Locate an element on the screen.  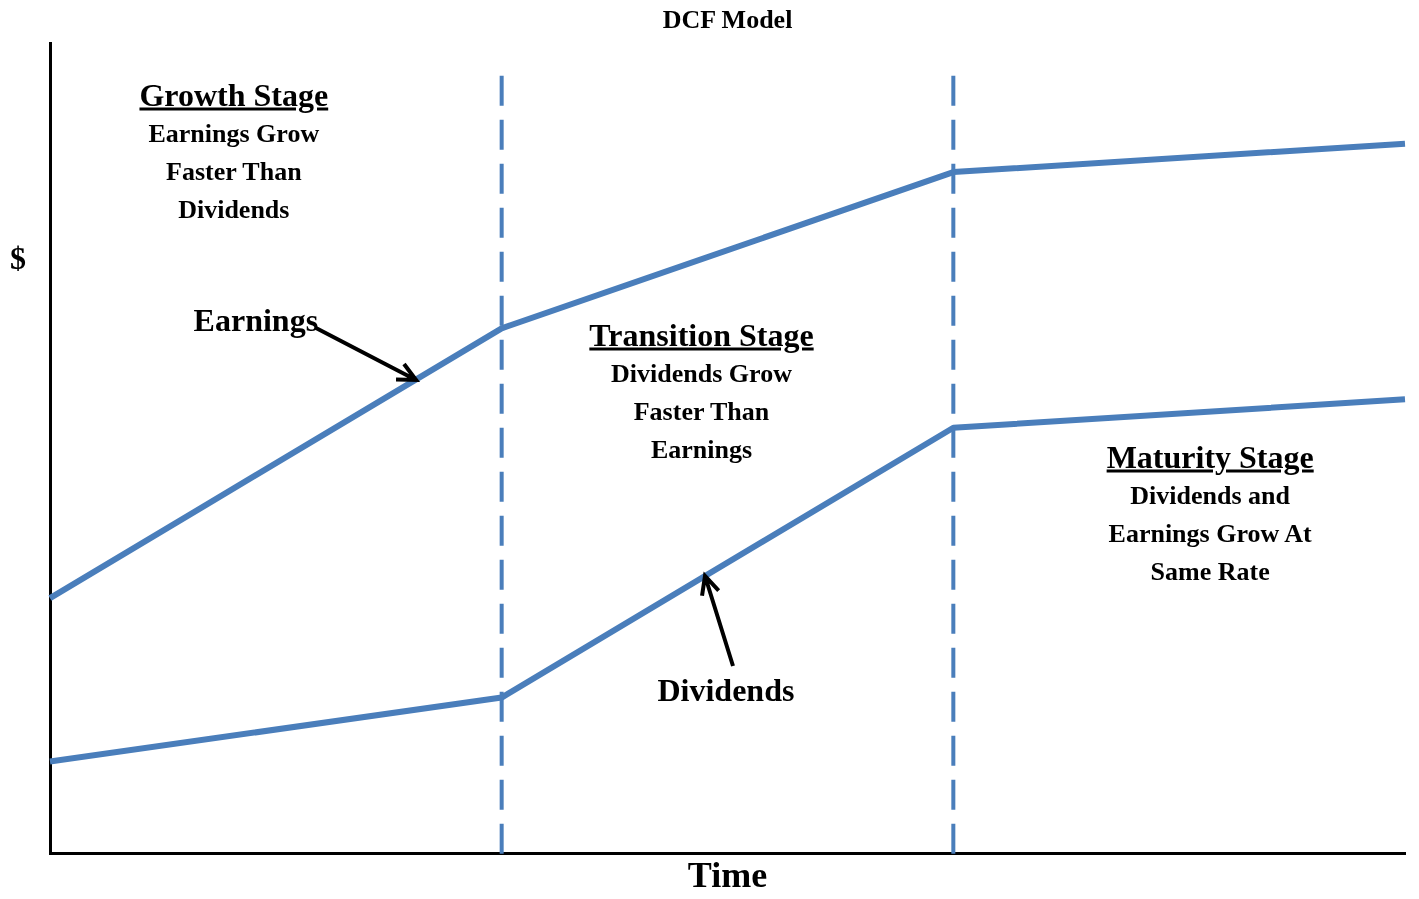
annotation: Dividends and Earnings Grow At Same Rate is located at coordinates (1210, 534).